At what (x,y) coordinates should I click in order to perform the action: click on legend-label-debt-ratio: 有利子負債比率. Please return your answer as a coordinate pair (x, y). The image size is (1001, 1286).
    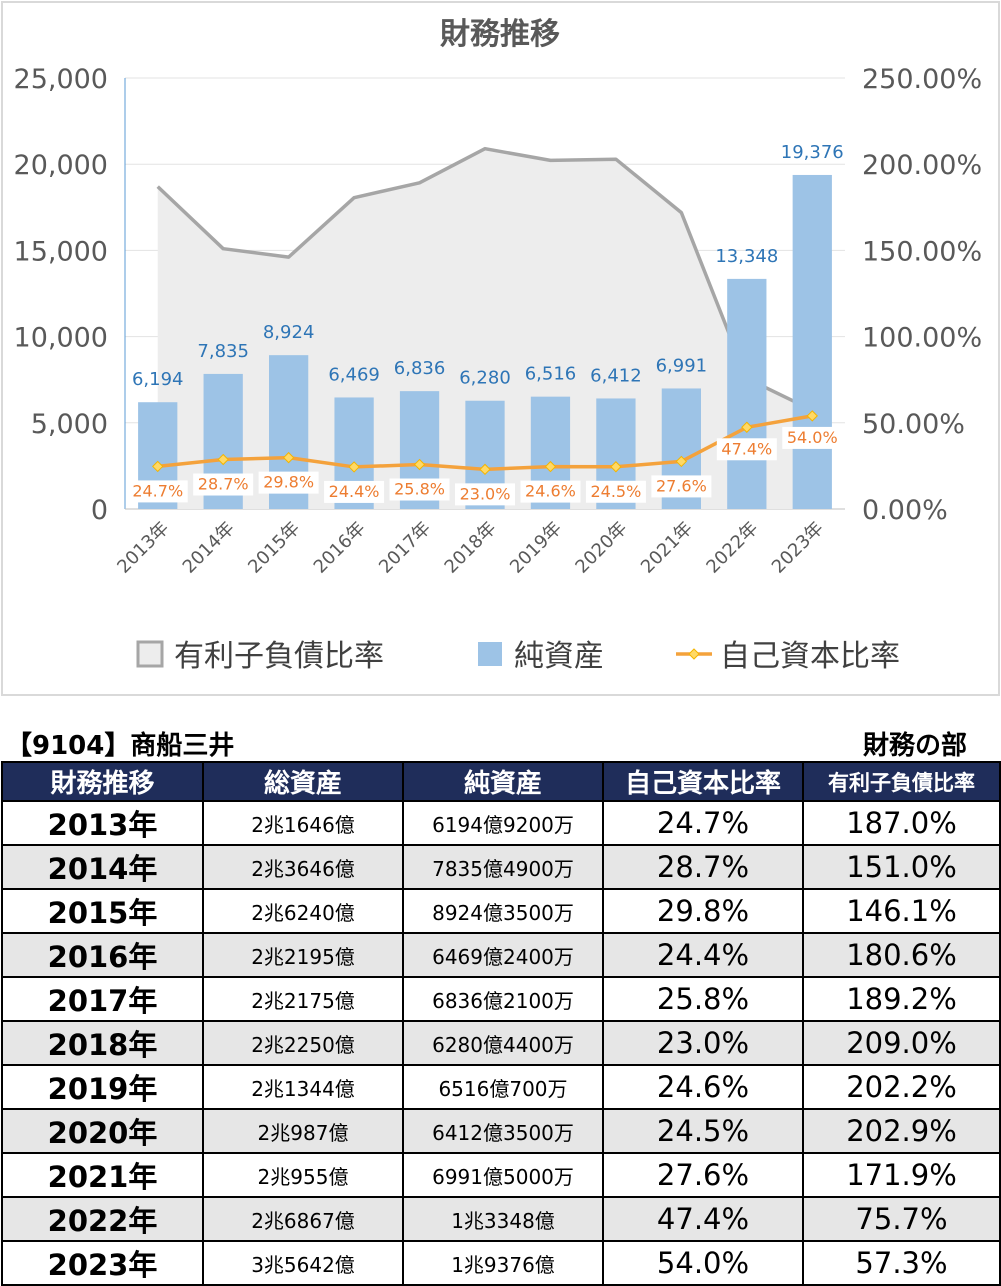
    Looking at the image, I should click on (279, 656).